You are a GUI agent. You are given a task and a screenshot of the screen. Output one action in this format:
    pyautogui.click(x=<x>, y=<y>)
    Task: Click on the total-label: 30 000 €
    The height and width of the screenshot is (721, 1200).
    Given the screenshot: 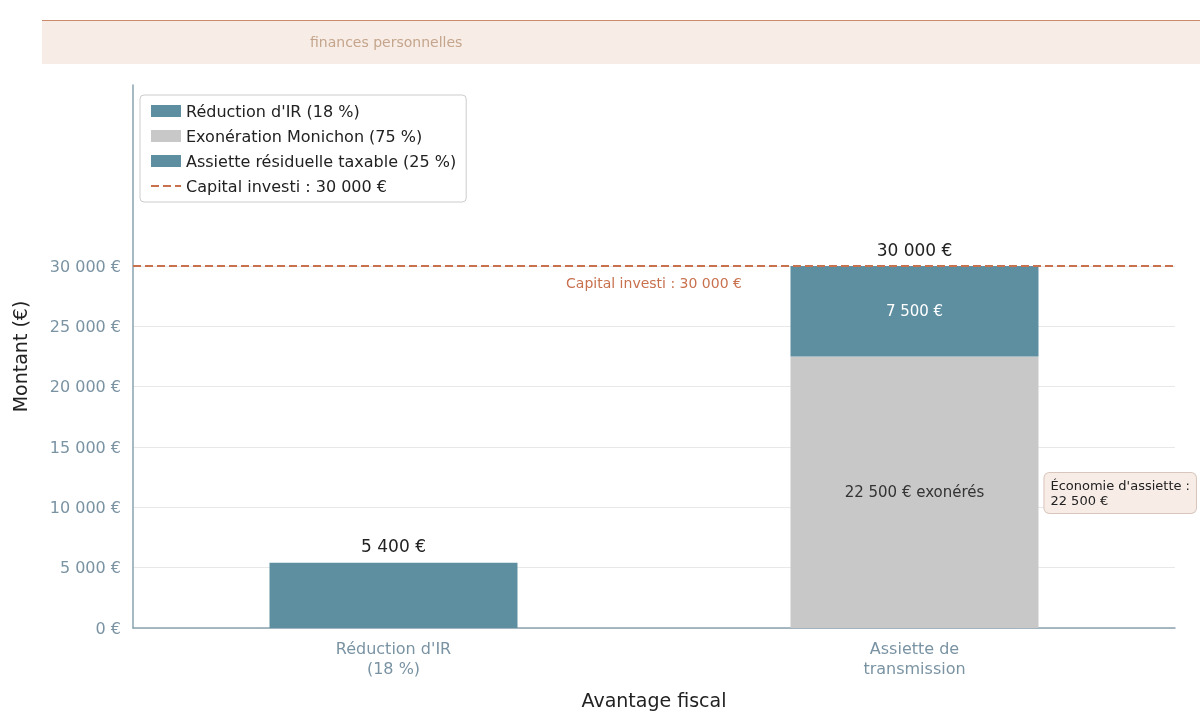 What is the action you would take?
    pyautogui.click(x=914, y=249)
    